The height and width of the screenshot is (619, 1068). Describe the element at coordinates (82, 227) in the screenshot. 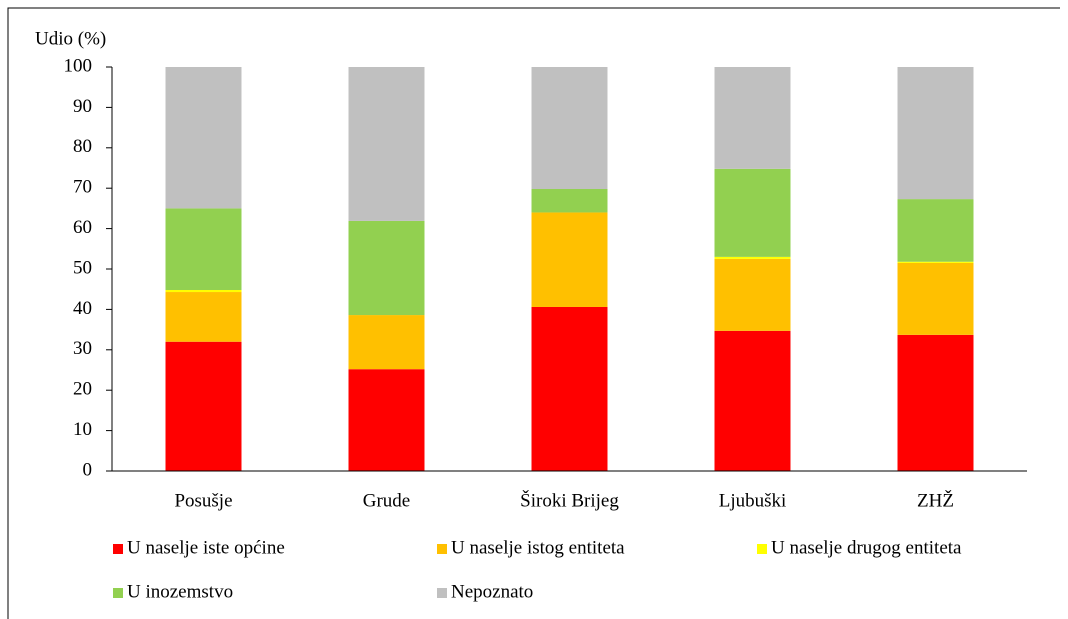

I see `y-tick-label: 60` at that location.